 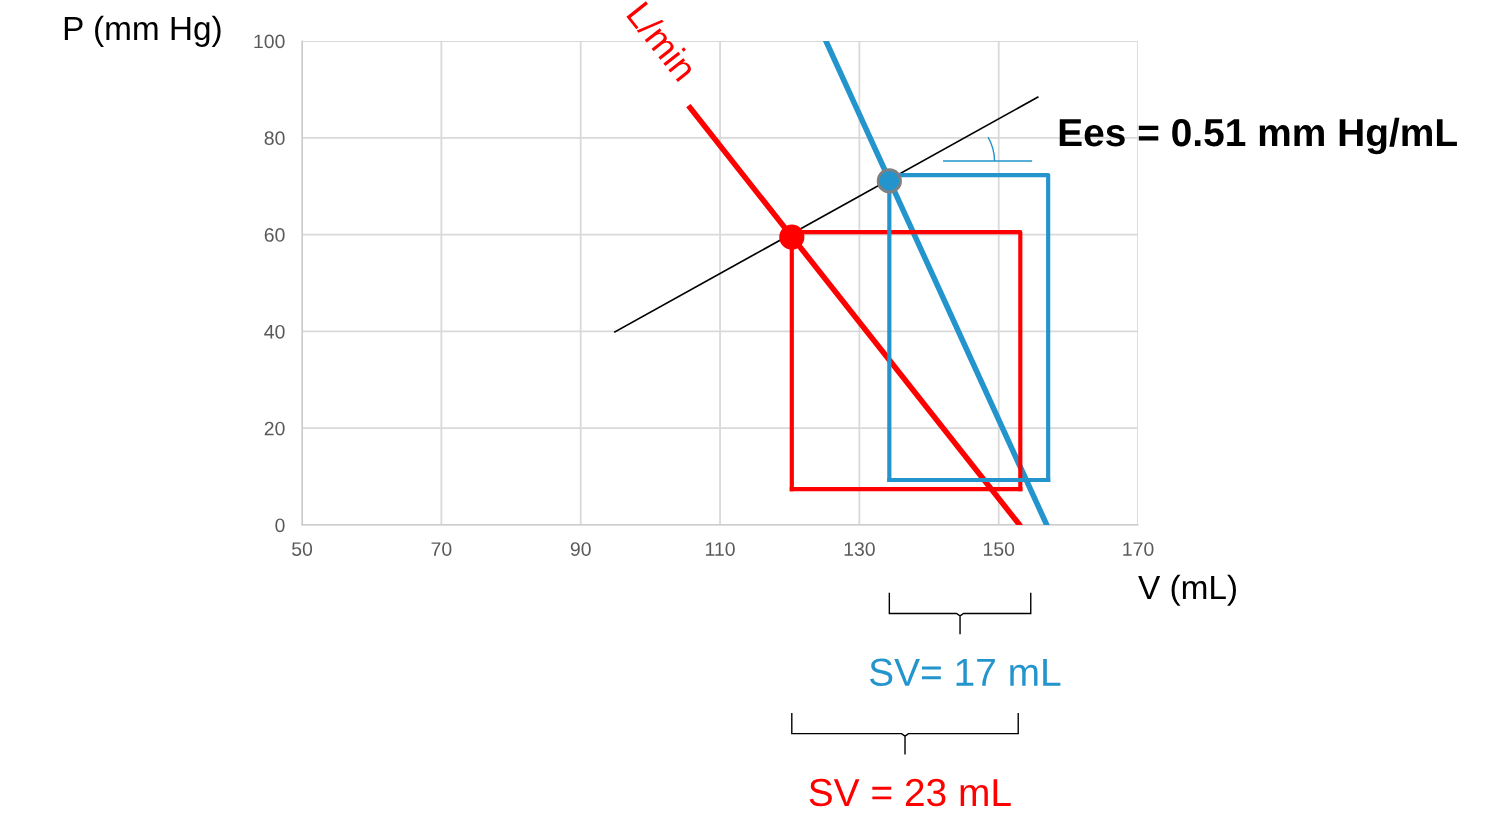 What do you see at coordinates (274, 235) in the screenshot?
I see `y-tick-label: 60` at bounding box center [274, 235].